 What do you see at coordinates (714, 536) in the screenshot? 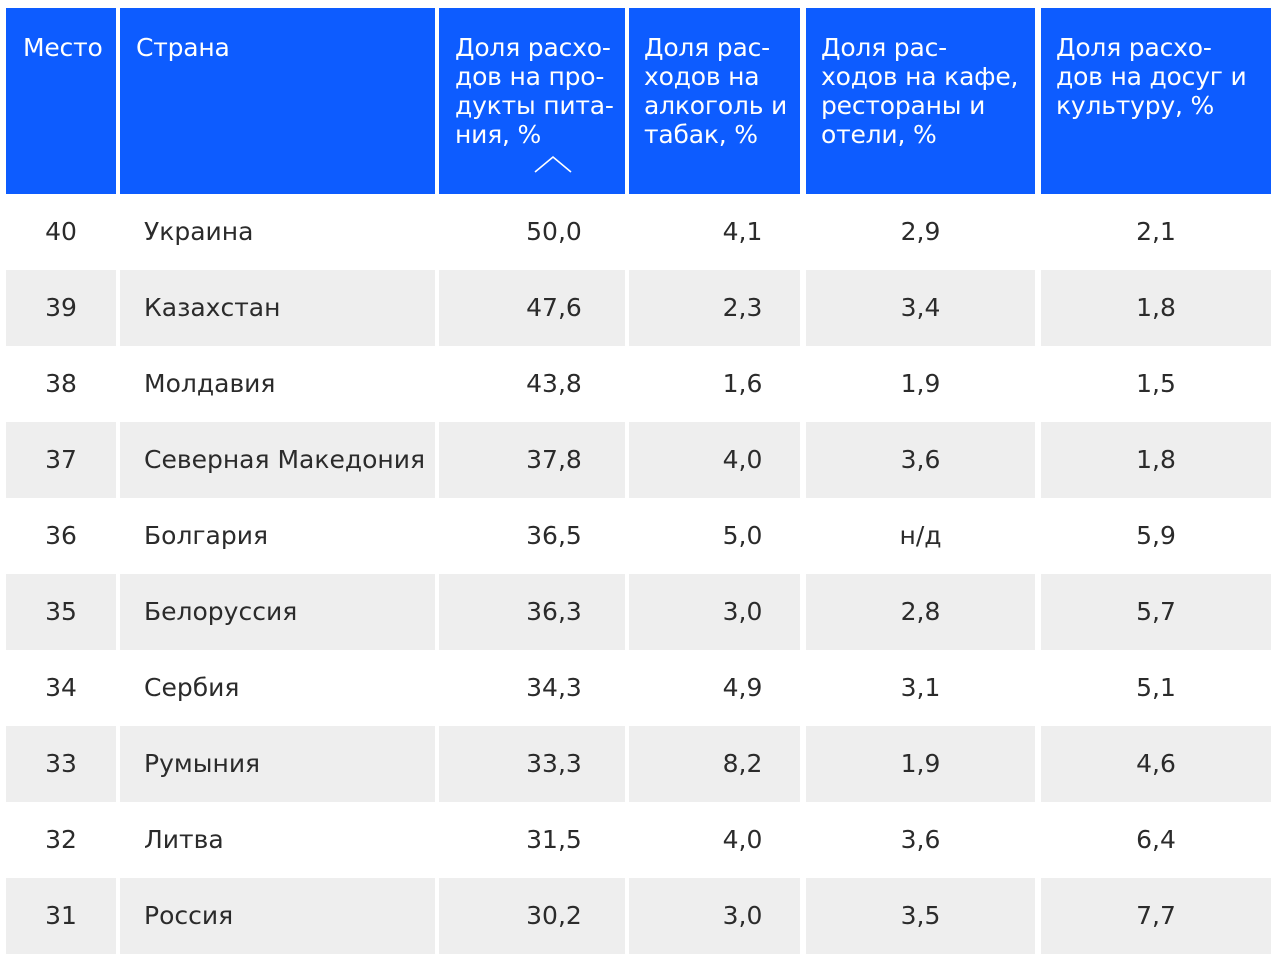
I see `cell-alcohol: 5,0` at bounding box center [714, 536].